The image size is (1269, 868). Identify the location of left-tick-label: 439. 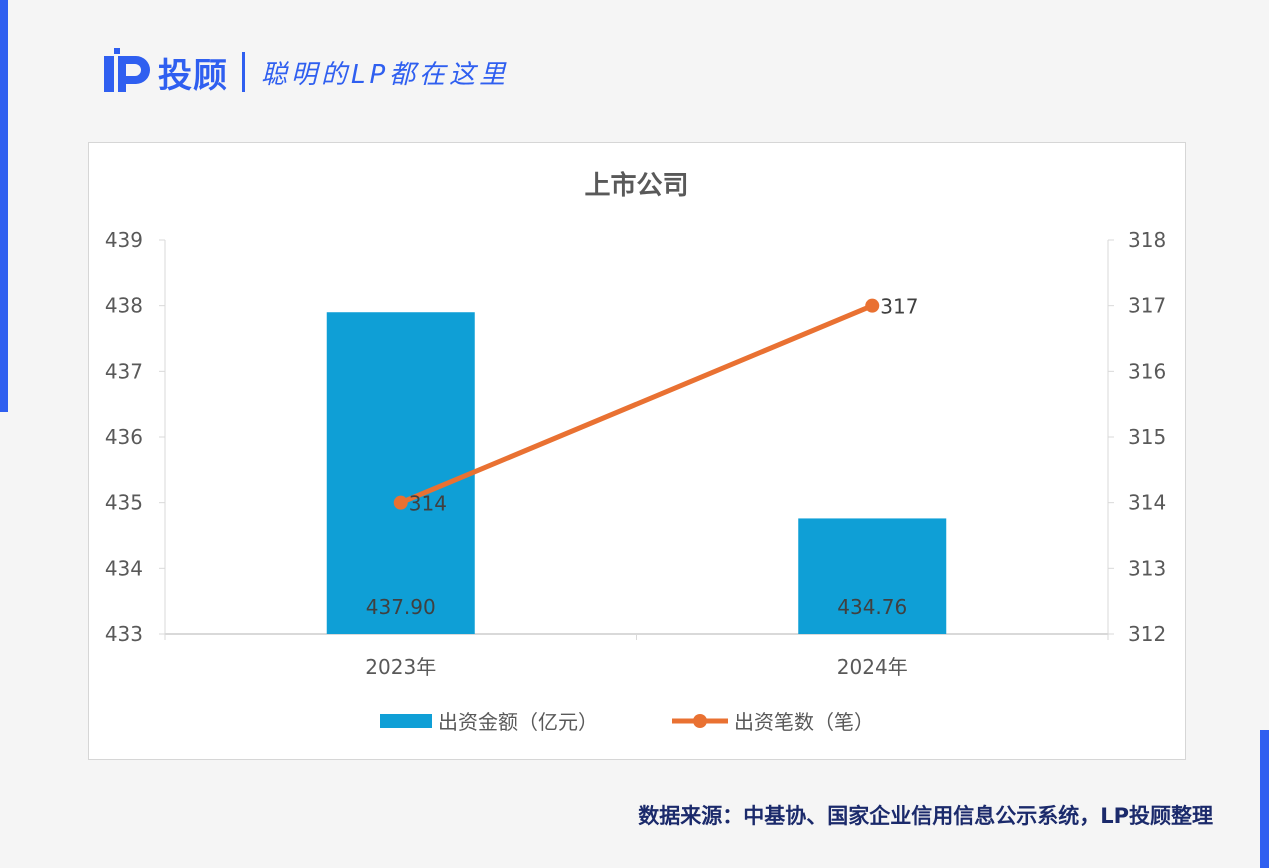
(124, 240).